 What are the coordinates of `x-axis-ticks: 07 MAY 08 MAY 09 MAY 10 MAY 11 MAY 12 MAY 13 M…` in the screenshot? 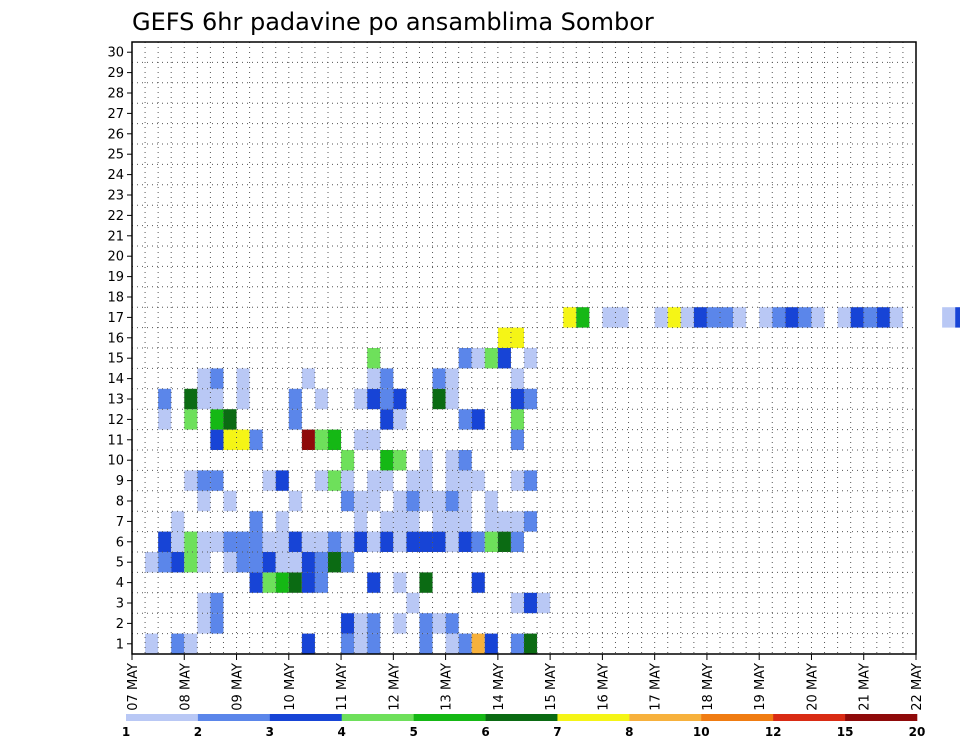 It's located at (525, 682).